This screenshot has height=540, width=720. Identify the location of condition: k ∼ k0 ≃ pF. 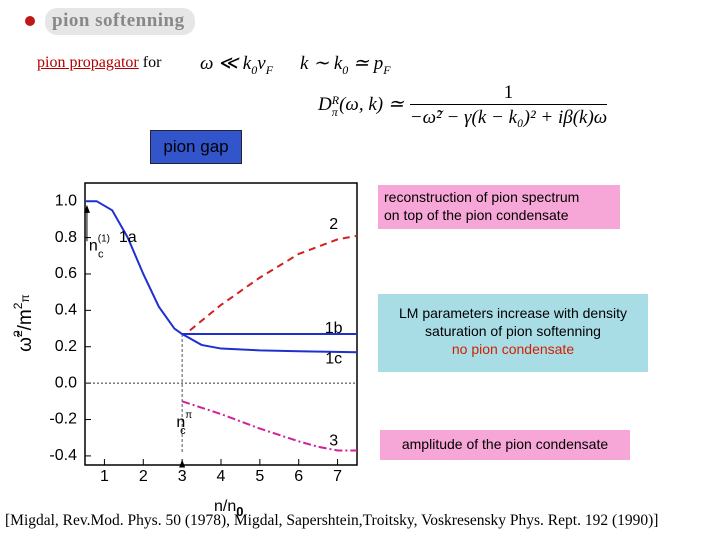
(345, 65).